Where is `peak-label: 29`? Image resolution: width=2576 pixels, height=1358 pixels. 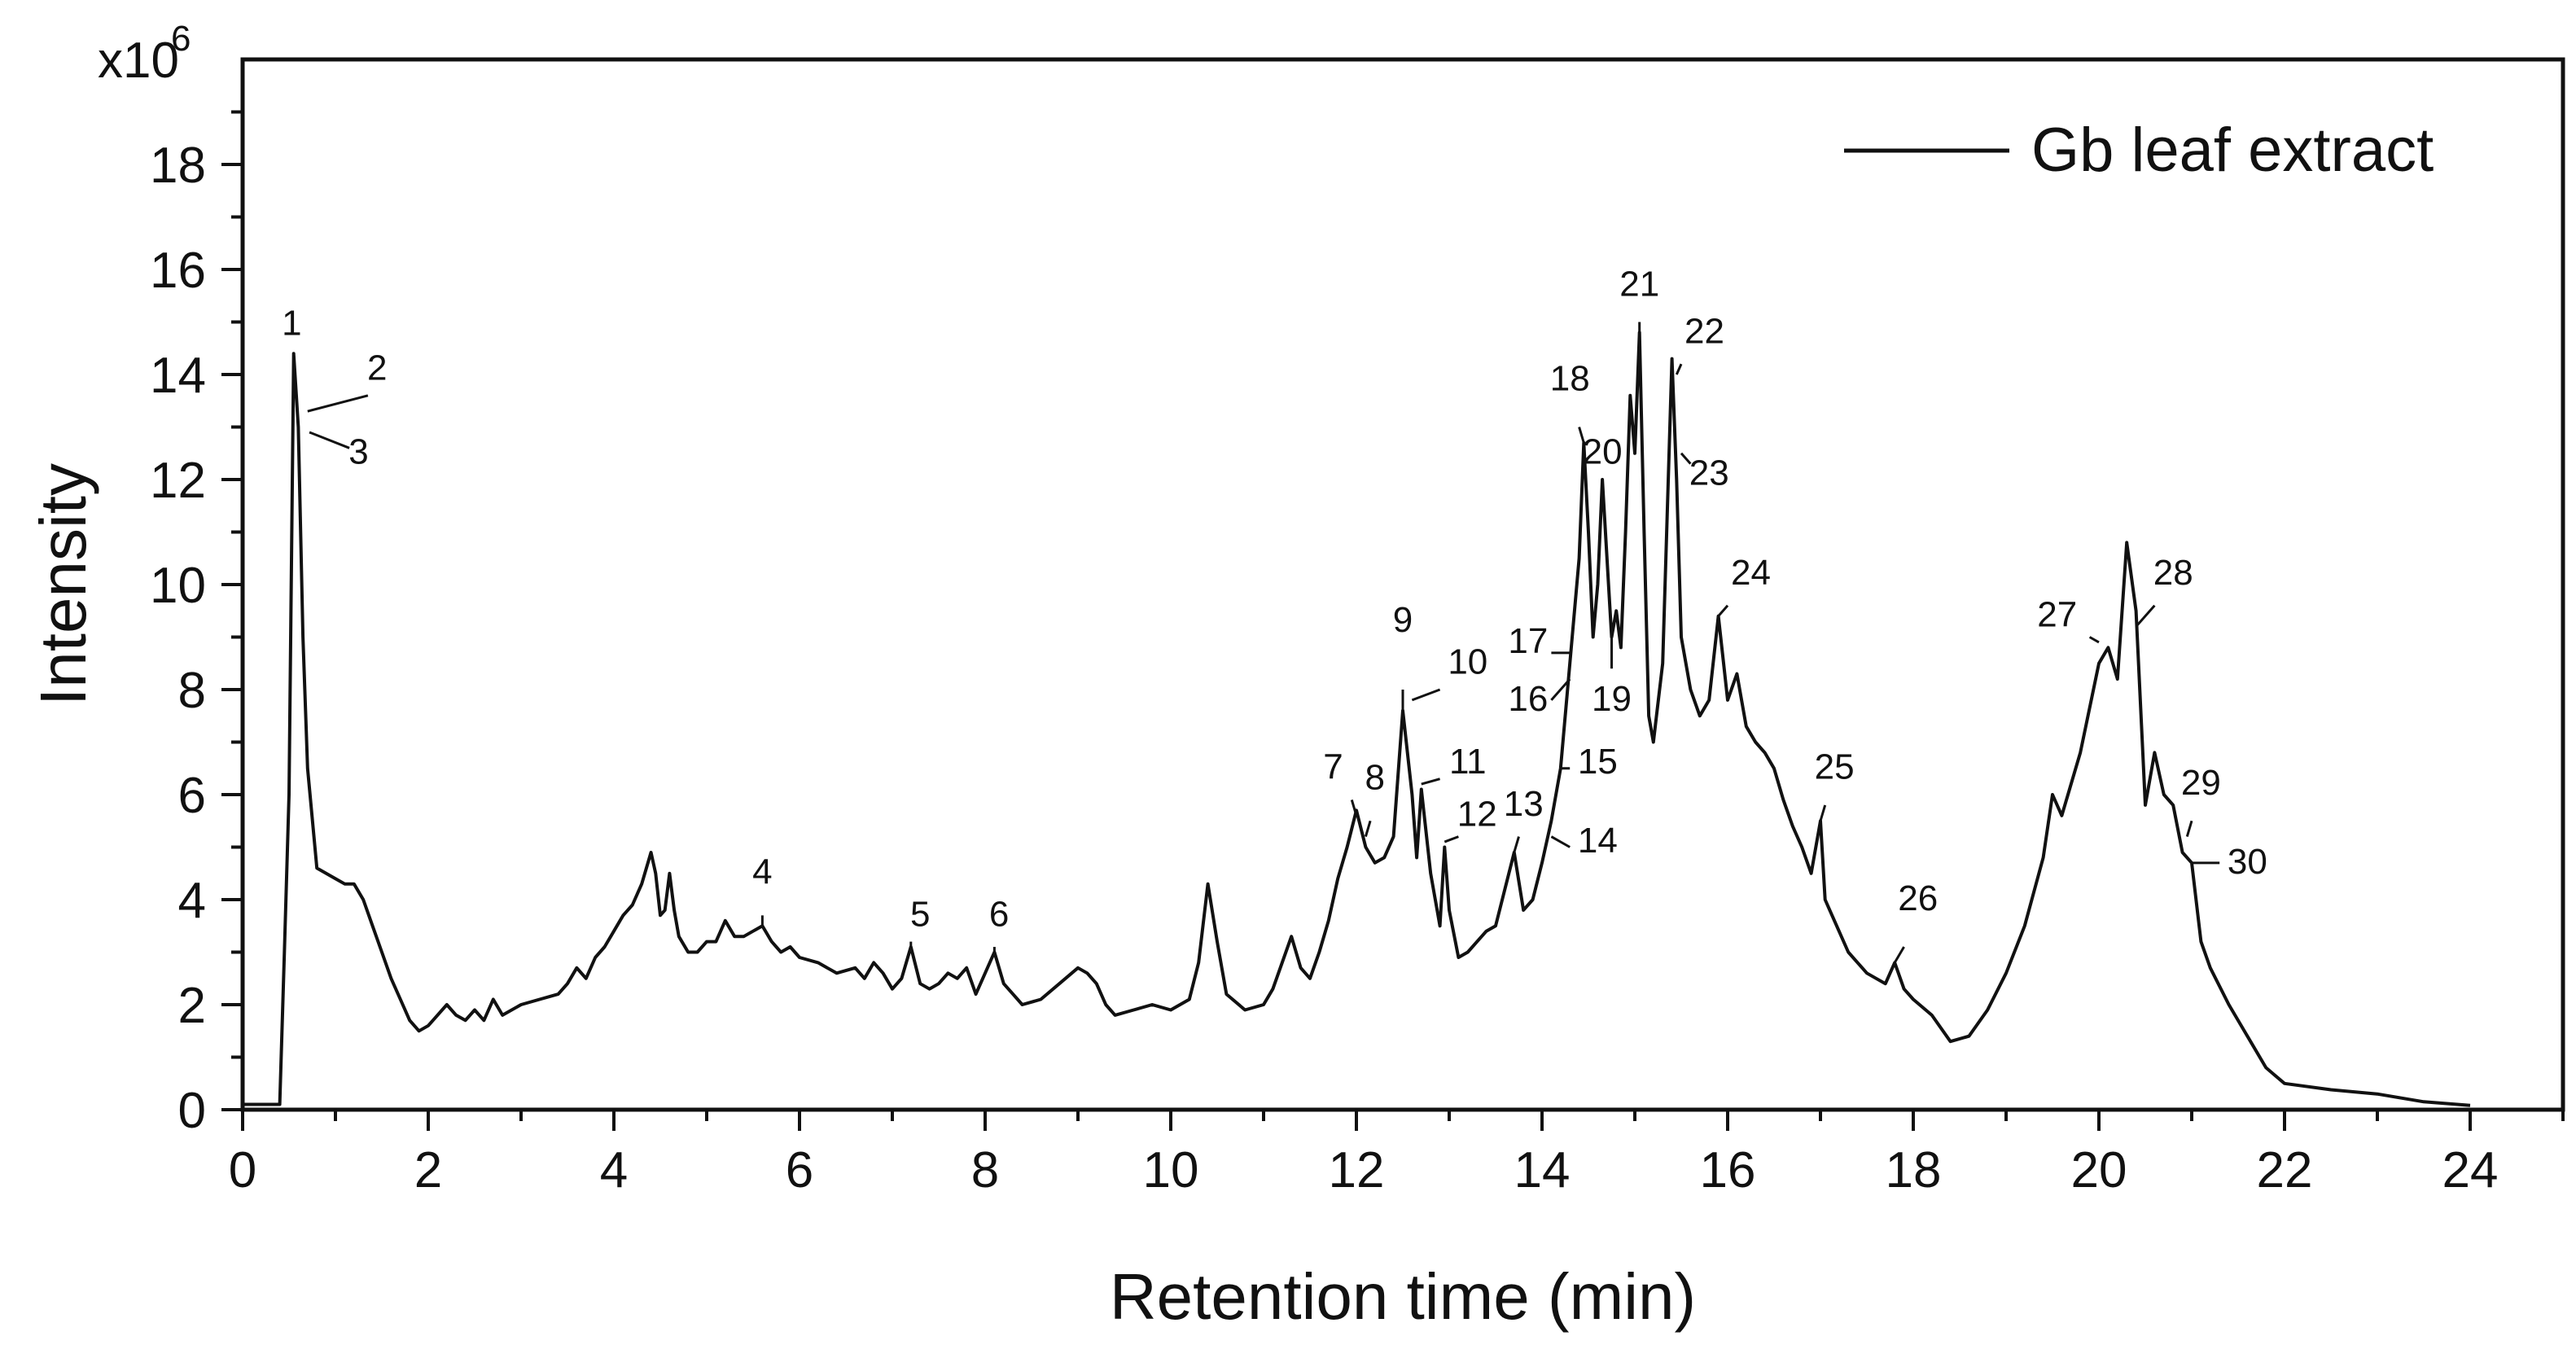 peak-label: 29 is located at coordinates (2201, 783).